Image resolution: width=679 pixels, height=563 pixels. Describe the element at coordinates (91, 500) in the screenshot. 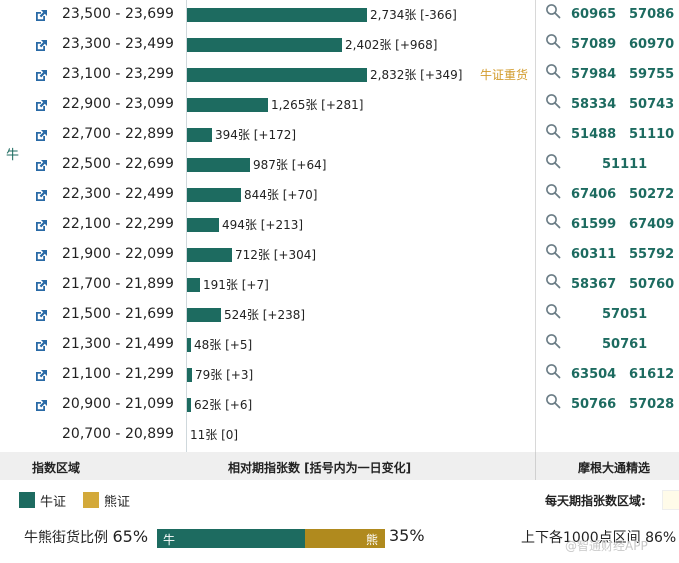

I see `bear-legend-swatch` at that location.